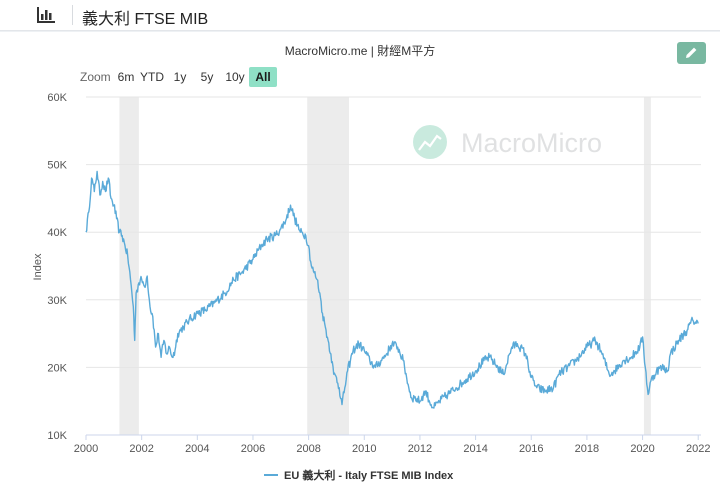  Describe the element at coordinates (57, 436) in the screenshot. I see `y-tick-label: 10K` at that location.